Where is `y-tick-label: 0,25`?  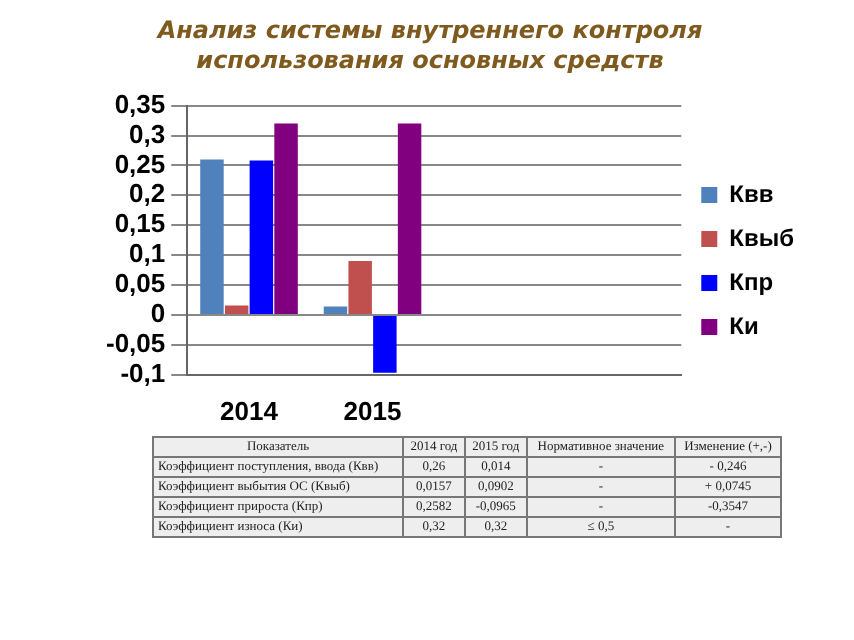
y-tick-label: 0,25 is located at coordinates (140, 163).